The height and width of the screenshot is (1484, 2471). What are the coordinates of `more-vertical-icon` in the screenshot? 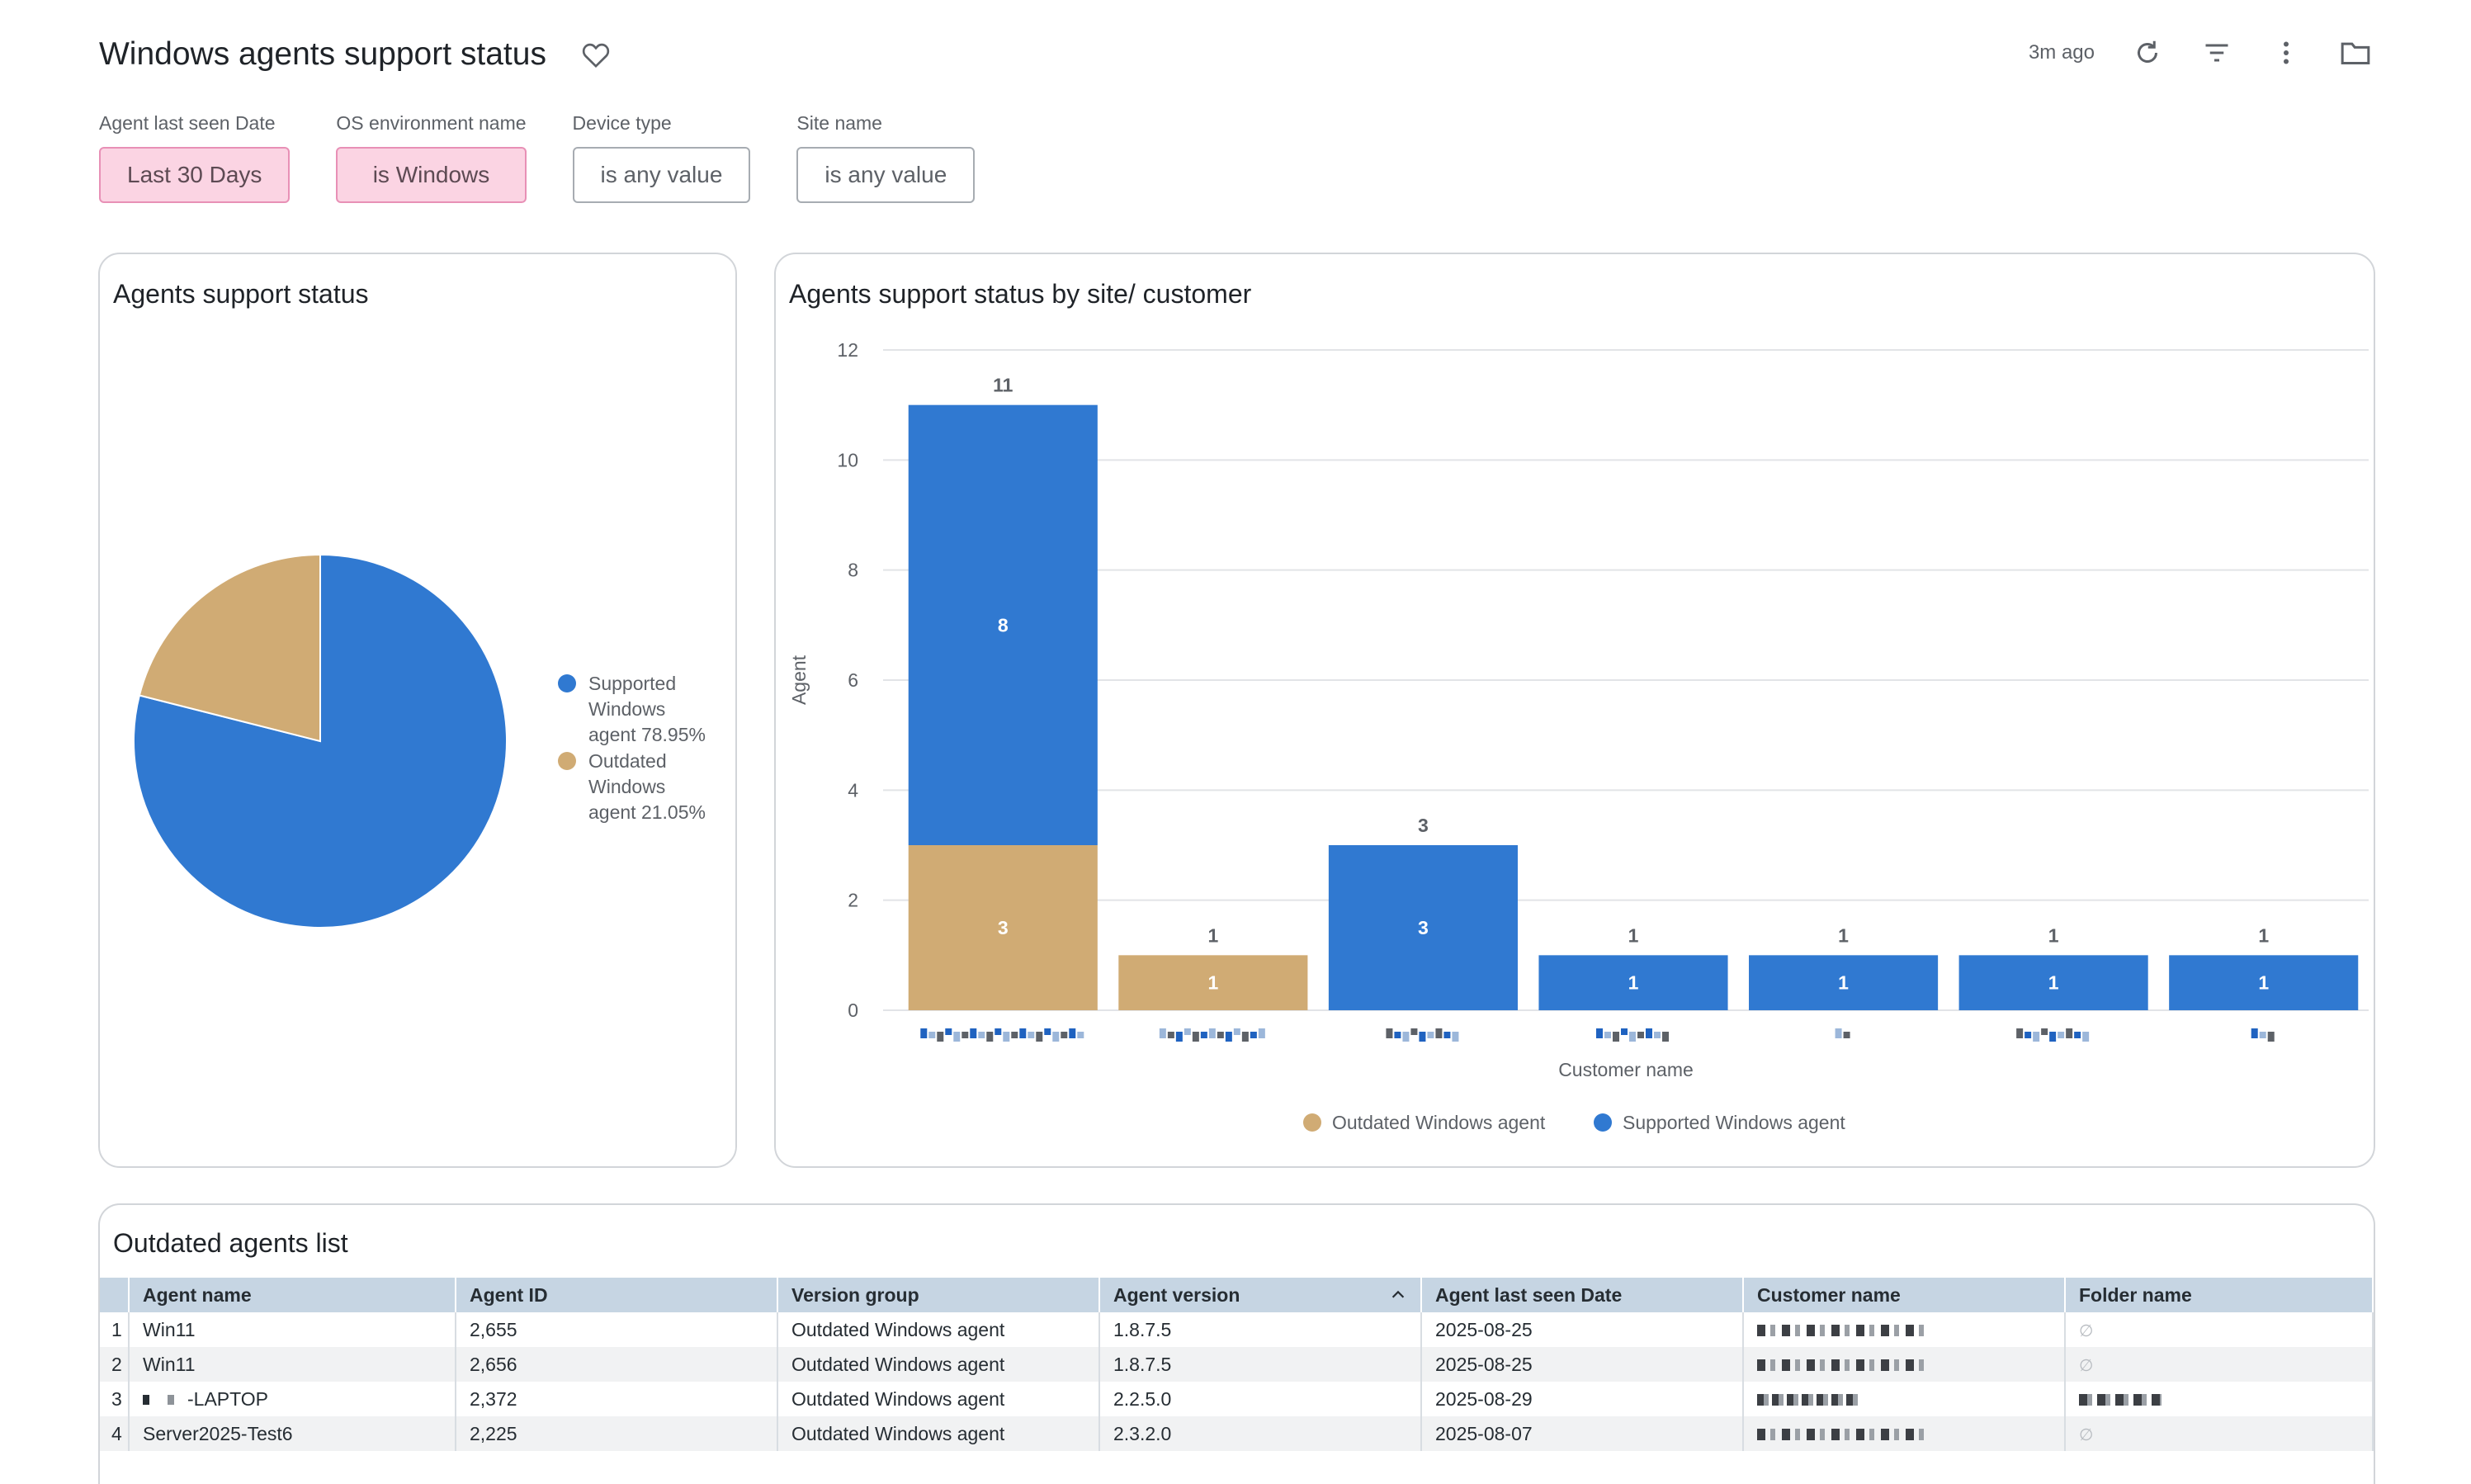 It's located at (2286, 52).